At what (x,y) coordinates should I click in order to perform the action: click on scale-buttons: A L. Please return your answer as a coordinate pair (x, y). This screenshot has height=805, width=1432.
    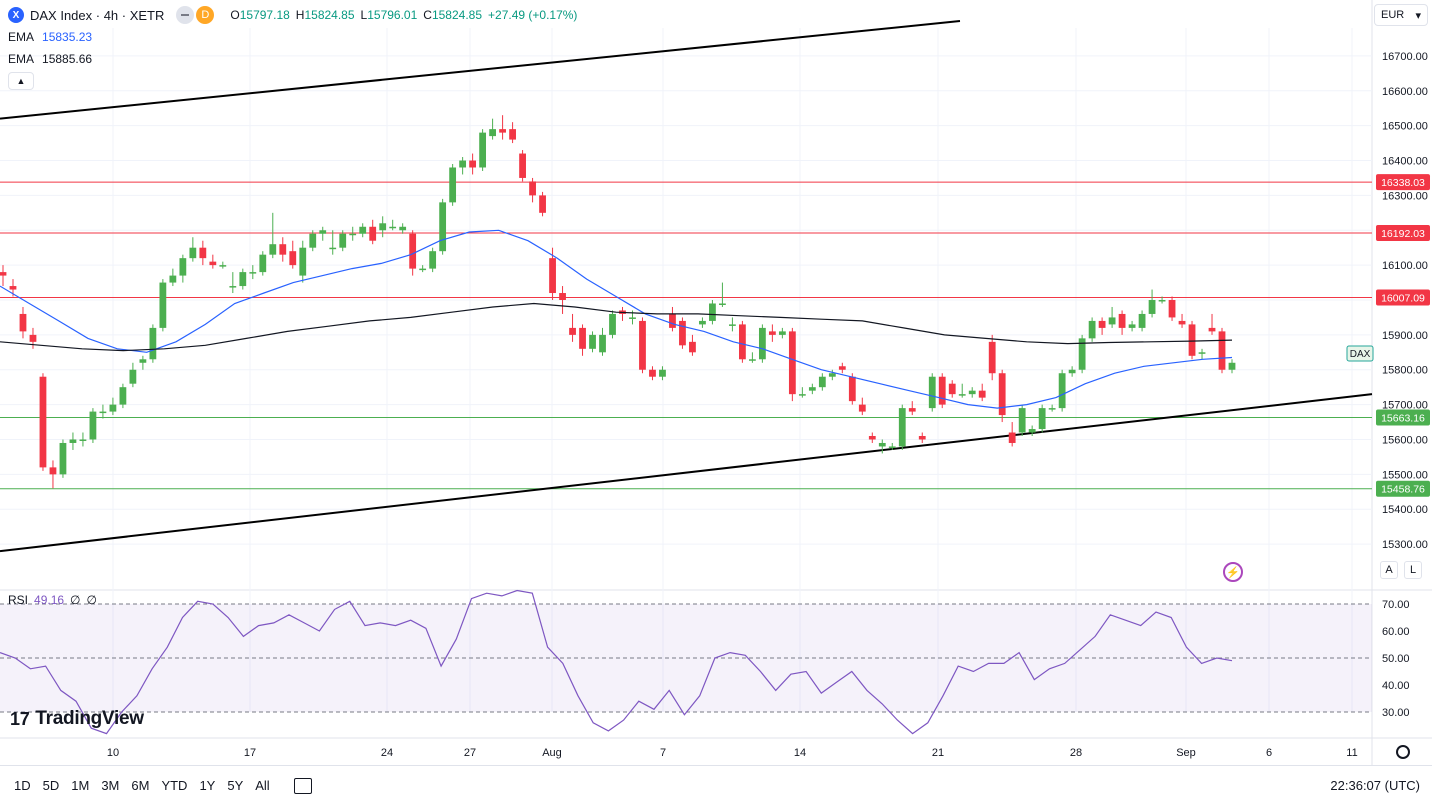
    Looking at the image, I should click on (1401, 570).